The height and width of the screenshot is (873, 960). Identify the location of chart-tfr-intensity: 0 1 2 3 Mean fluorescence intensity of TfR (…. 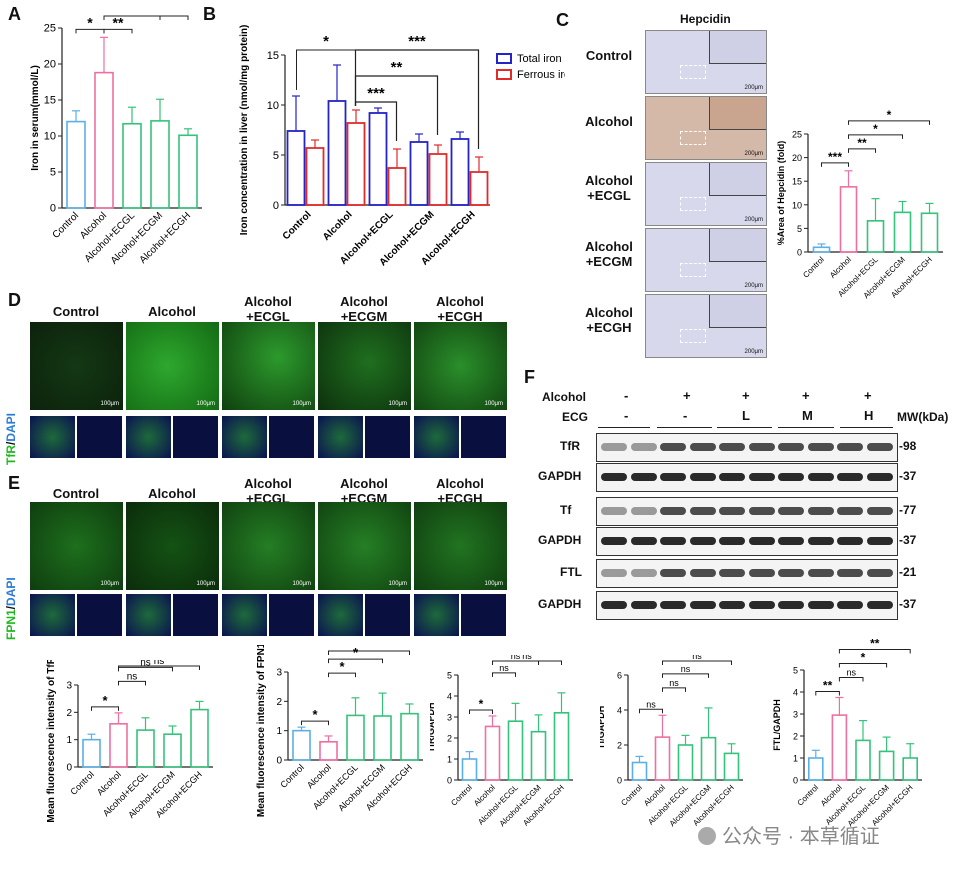
(129, 741).